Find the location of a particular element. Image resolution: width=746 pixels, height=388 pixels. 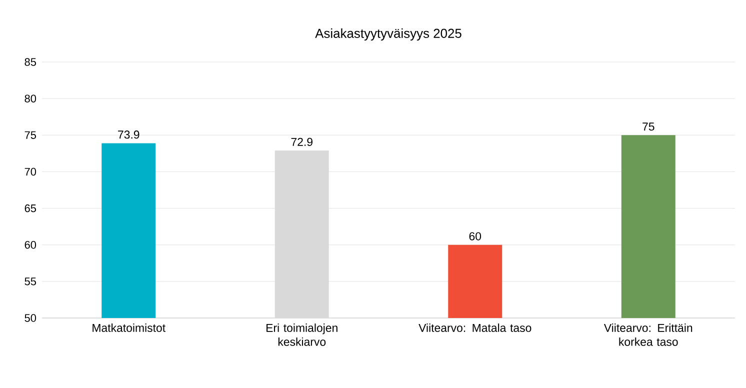

data-label: 75 is located at coordinates (648, 126).